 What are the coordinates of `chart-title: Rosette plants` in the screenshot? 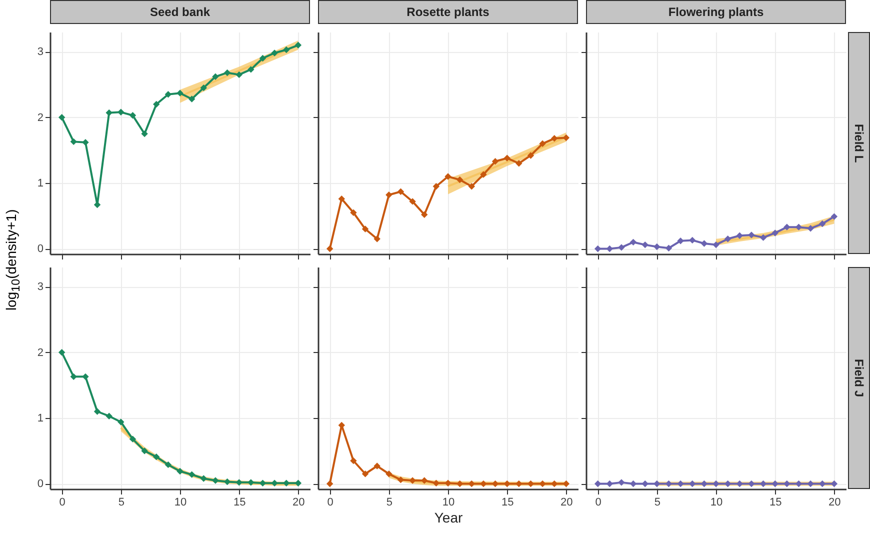 It's located at (448, 12).